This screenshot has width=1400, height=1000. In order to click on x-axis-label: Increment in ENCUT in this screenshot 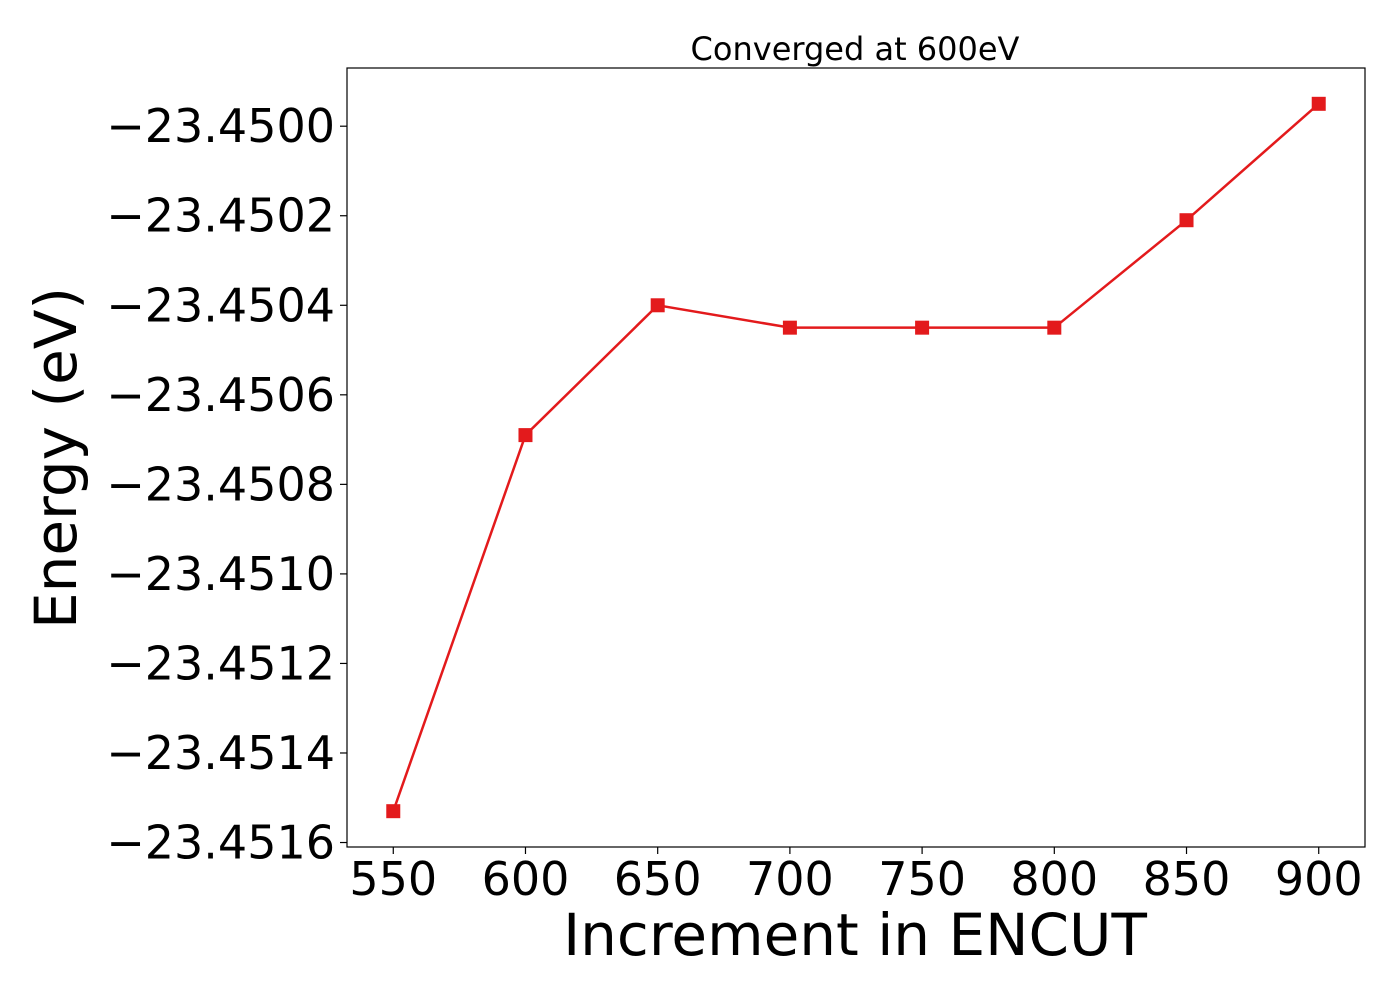, I will do `click(855, 935)`.